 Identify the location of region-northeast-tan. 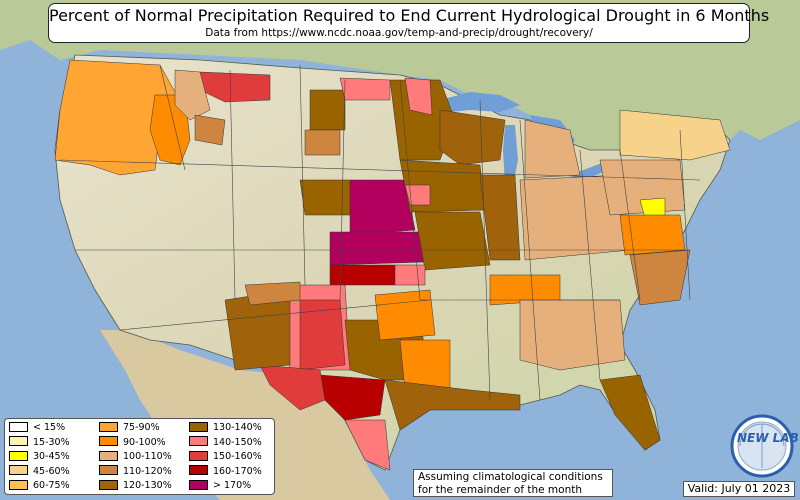
(675, 135).